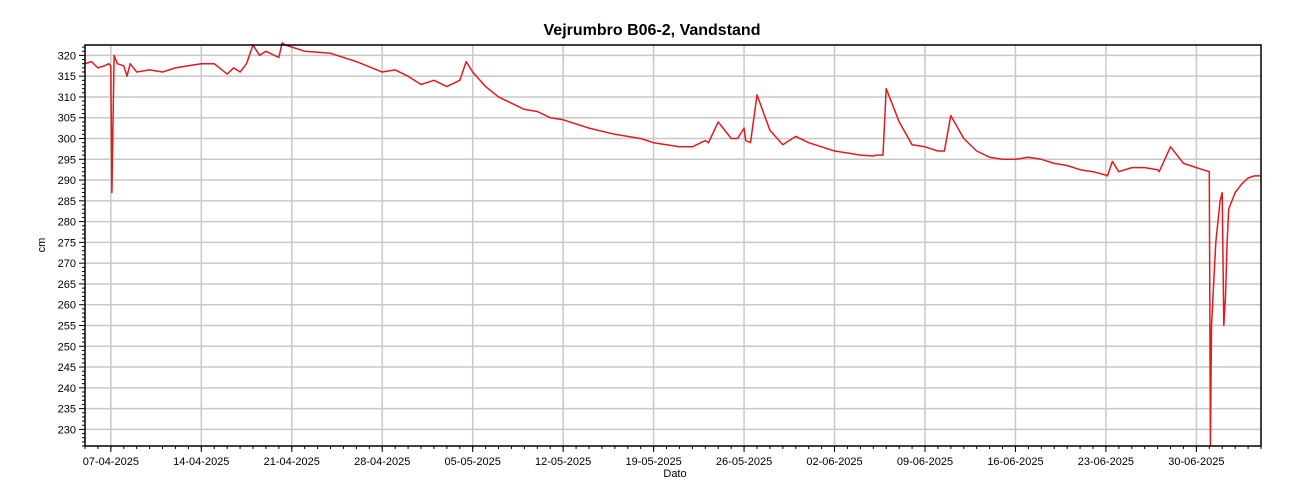  What do you see at coordinates (67, 285) in the screenshot?
I see `y-tick-label: 265` at bounding box center [67, 285].